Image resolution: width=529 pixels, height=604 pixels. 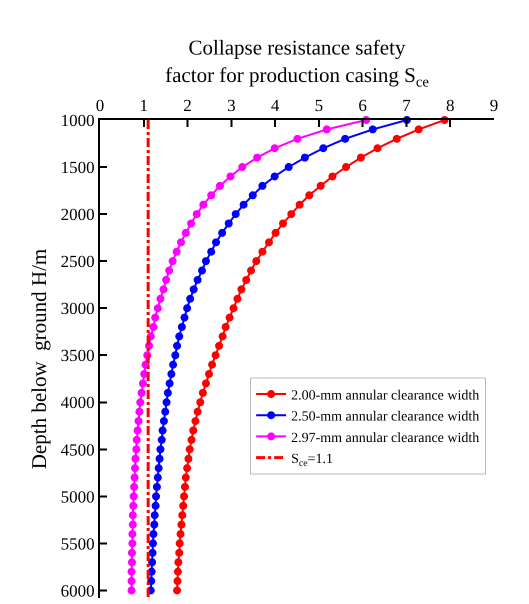 What do you see at coordinates (77, 544) in the screenshot?
I see `y-tick-label: 5500` at bounding box center [77, 544].